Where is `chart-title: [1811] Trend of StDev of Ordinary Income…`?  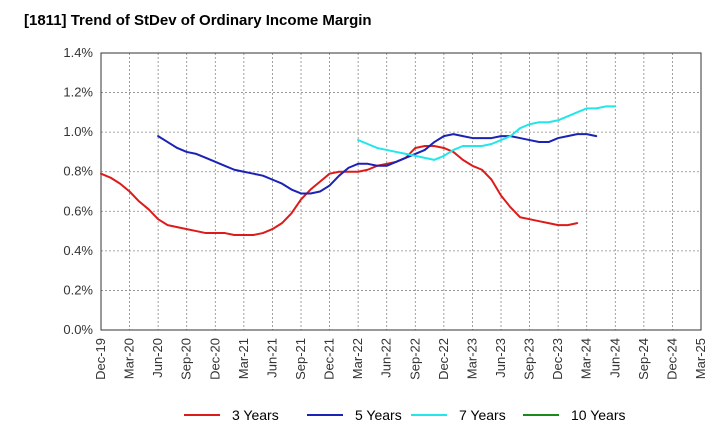
chart-title: [1811] Trend of StDev of Ordinary Income… is located at coordinates (198, 20).